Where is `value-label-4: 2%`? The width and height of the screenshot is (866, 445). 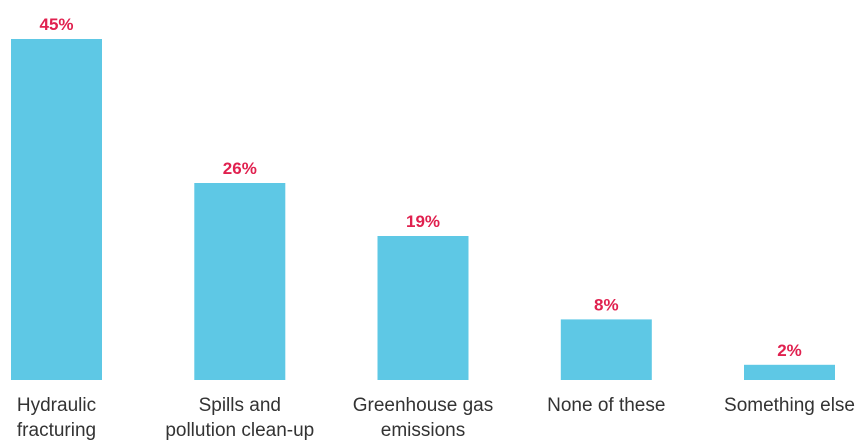 value-label-4: 2% is located at coordinates (789, 350).